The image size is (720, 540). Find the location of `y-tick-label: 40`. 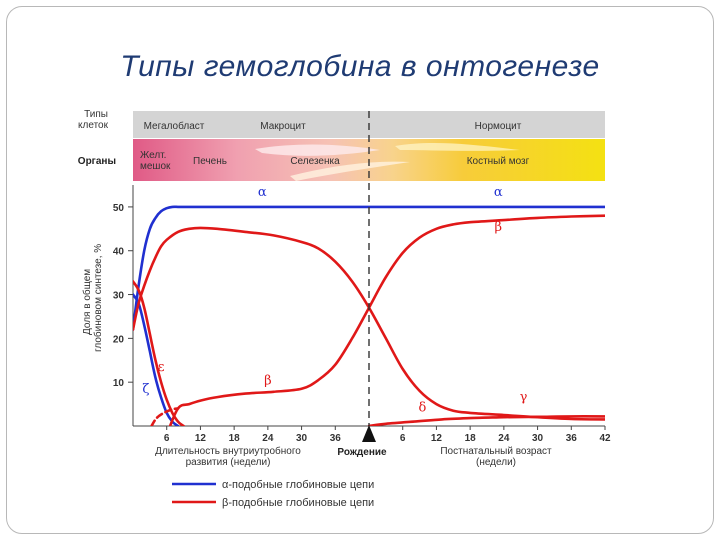

y-tick-label: 40 is located at coordinates (119, 252).